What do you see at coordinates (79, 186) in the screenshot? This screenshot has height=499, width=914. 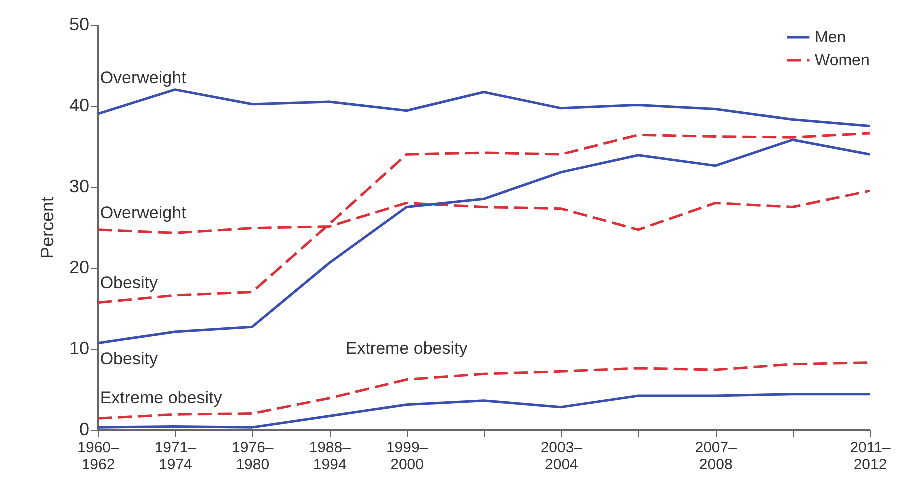 I see `y-tick-label: 30` at bounding box center [79, 186].